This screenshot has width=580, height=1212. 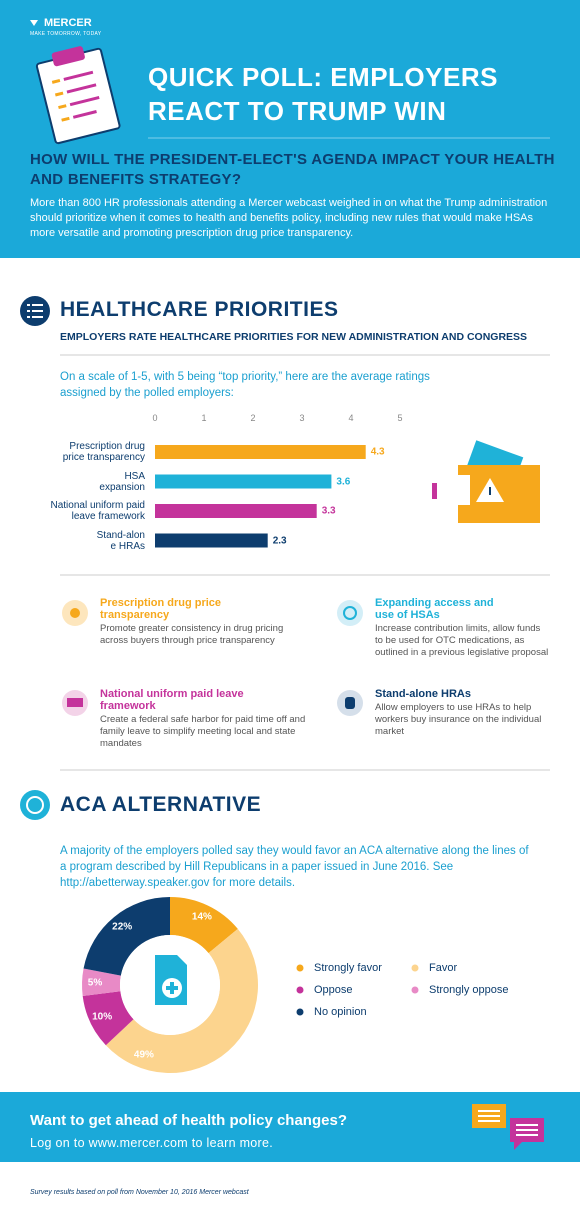 What do you see at coordinates (66, 34) in the screenshot?
I see `tagline: MAKE TOMORROW, TODAY` at bounding box center [66, 34].